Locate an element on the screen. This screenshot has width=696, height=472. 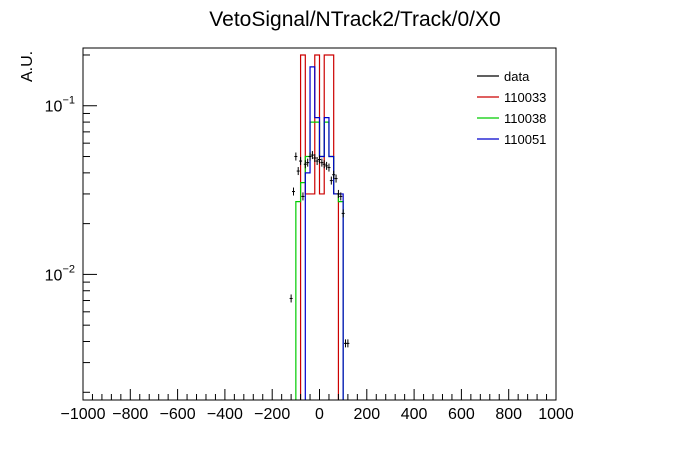
x-tick-label: −200 is located at coordinates (272, 414).